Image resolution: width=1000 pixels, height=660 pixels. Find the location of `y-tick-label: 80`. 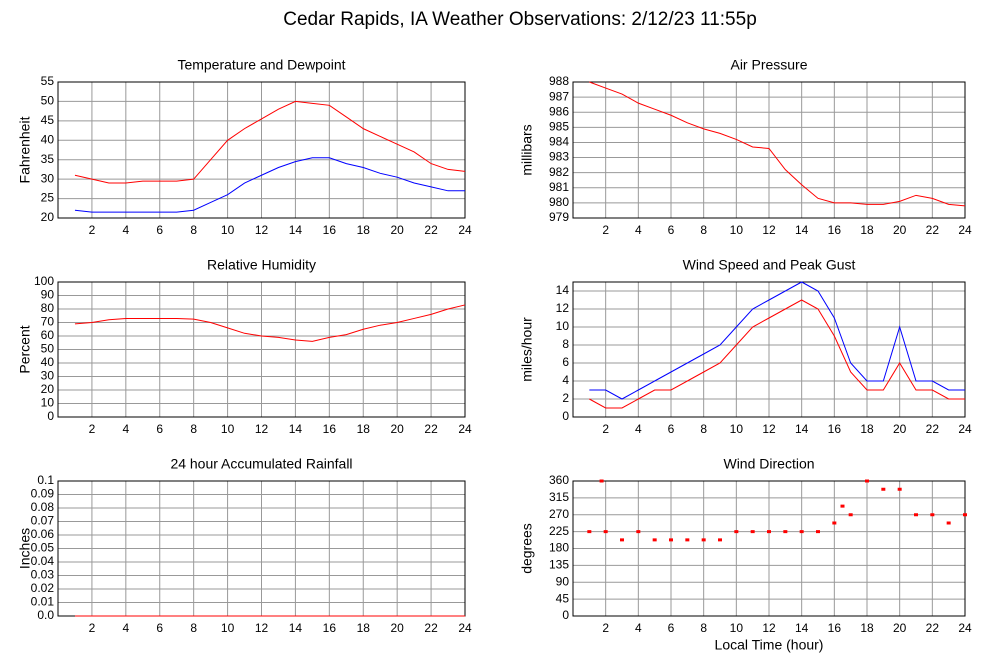

y-tick-label: 80 is located at coordinates (48, 308).